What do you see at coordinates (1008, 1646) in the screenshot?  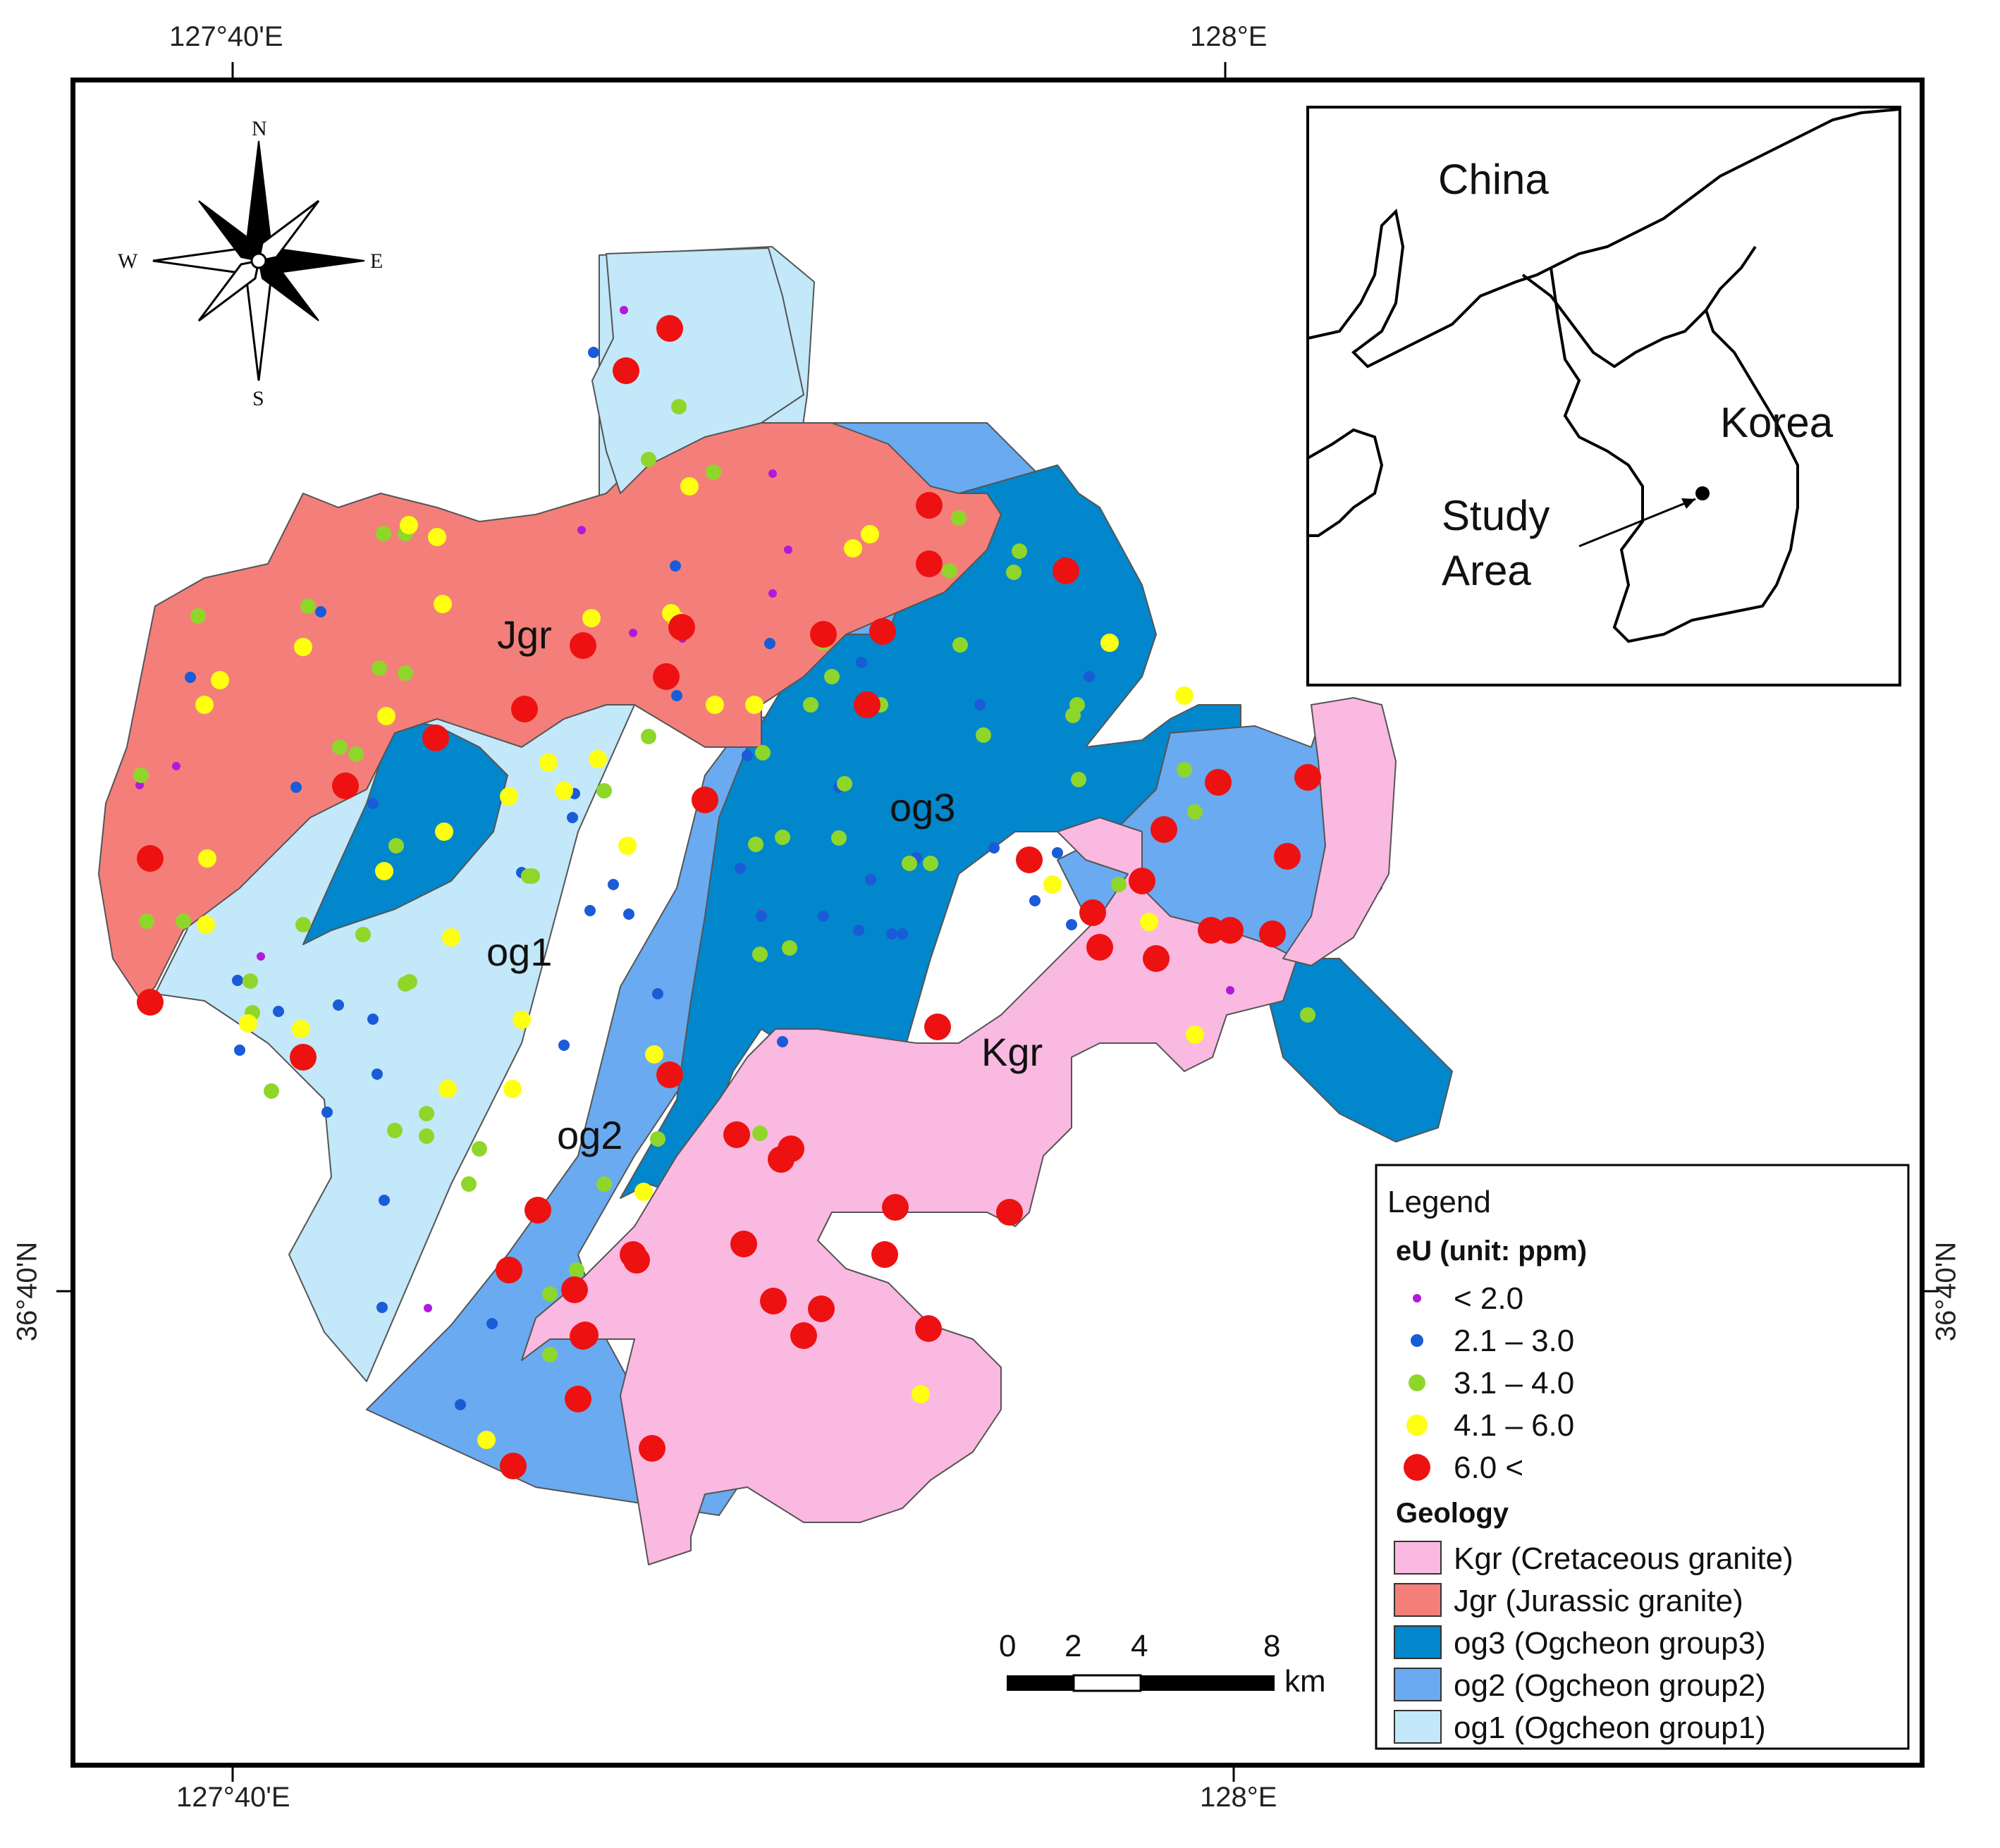 I see `scale-tick-0: 0` at bounding box center [1008, 1646].